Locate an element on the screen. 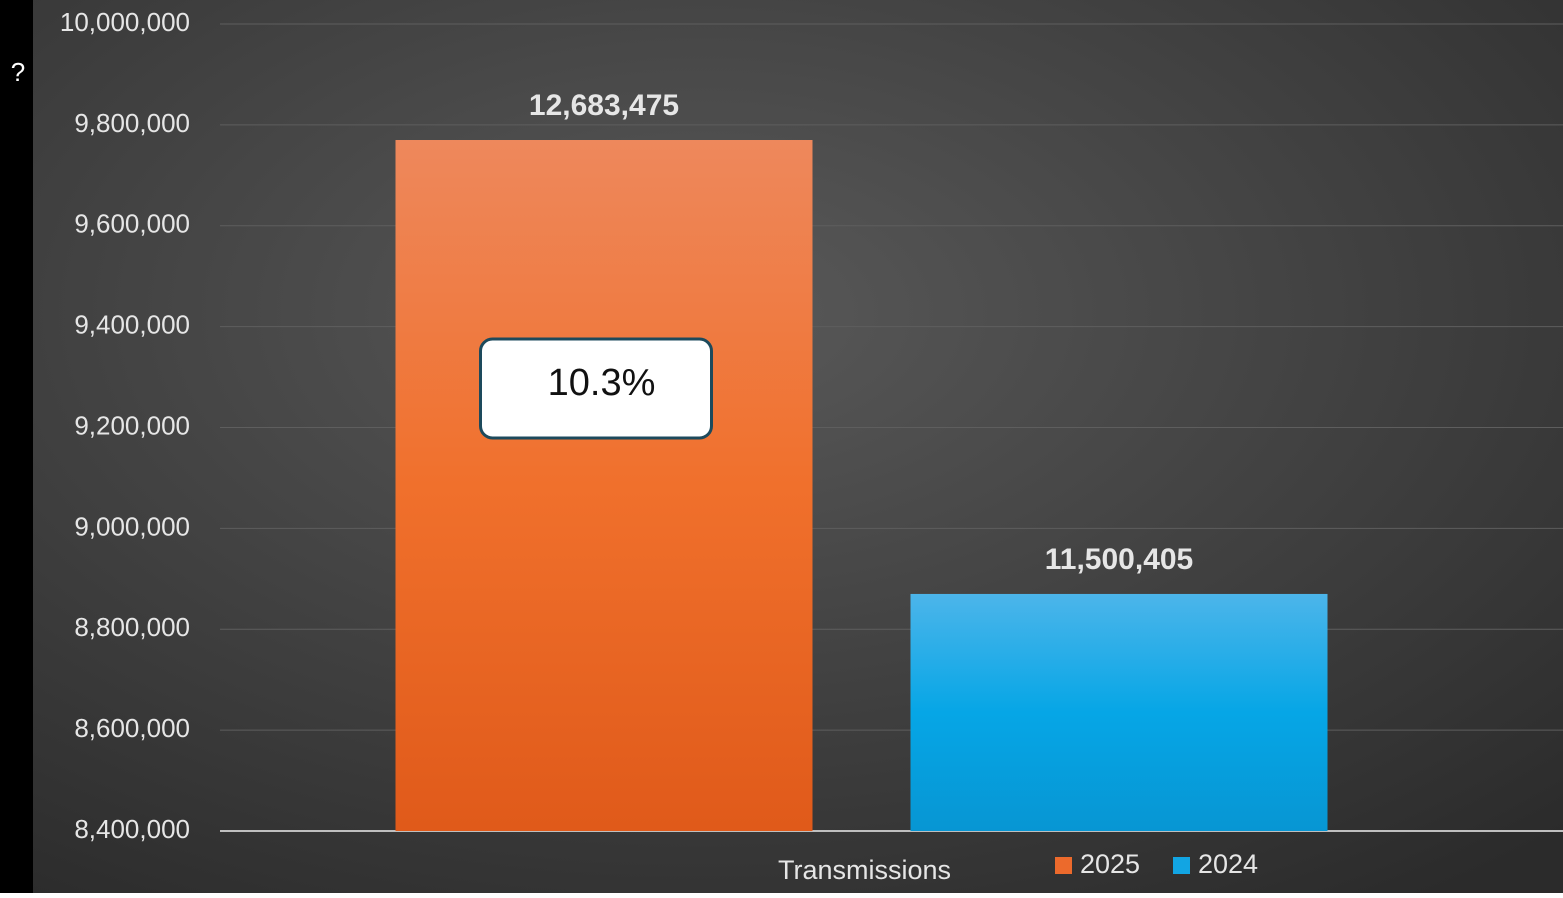 The image size is (1563, 898). legend-label: 2025 is located at coordinates (1110, 864).